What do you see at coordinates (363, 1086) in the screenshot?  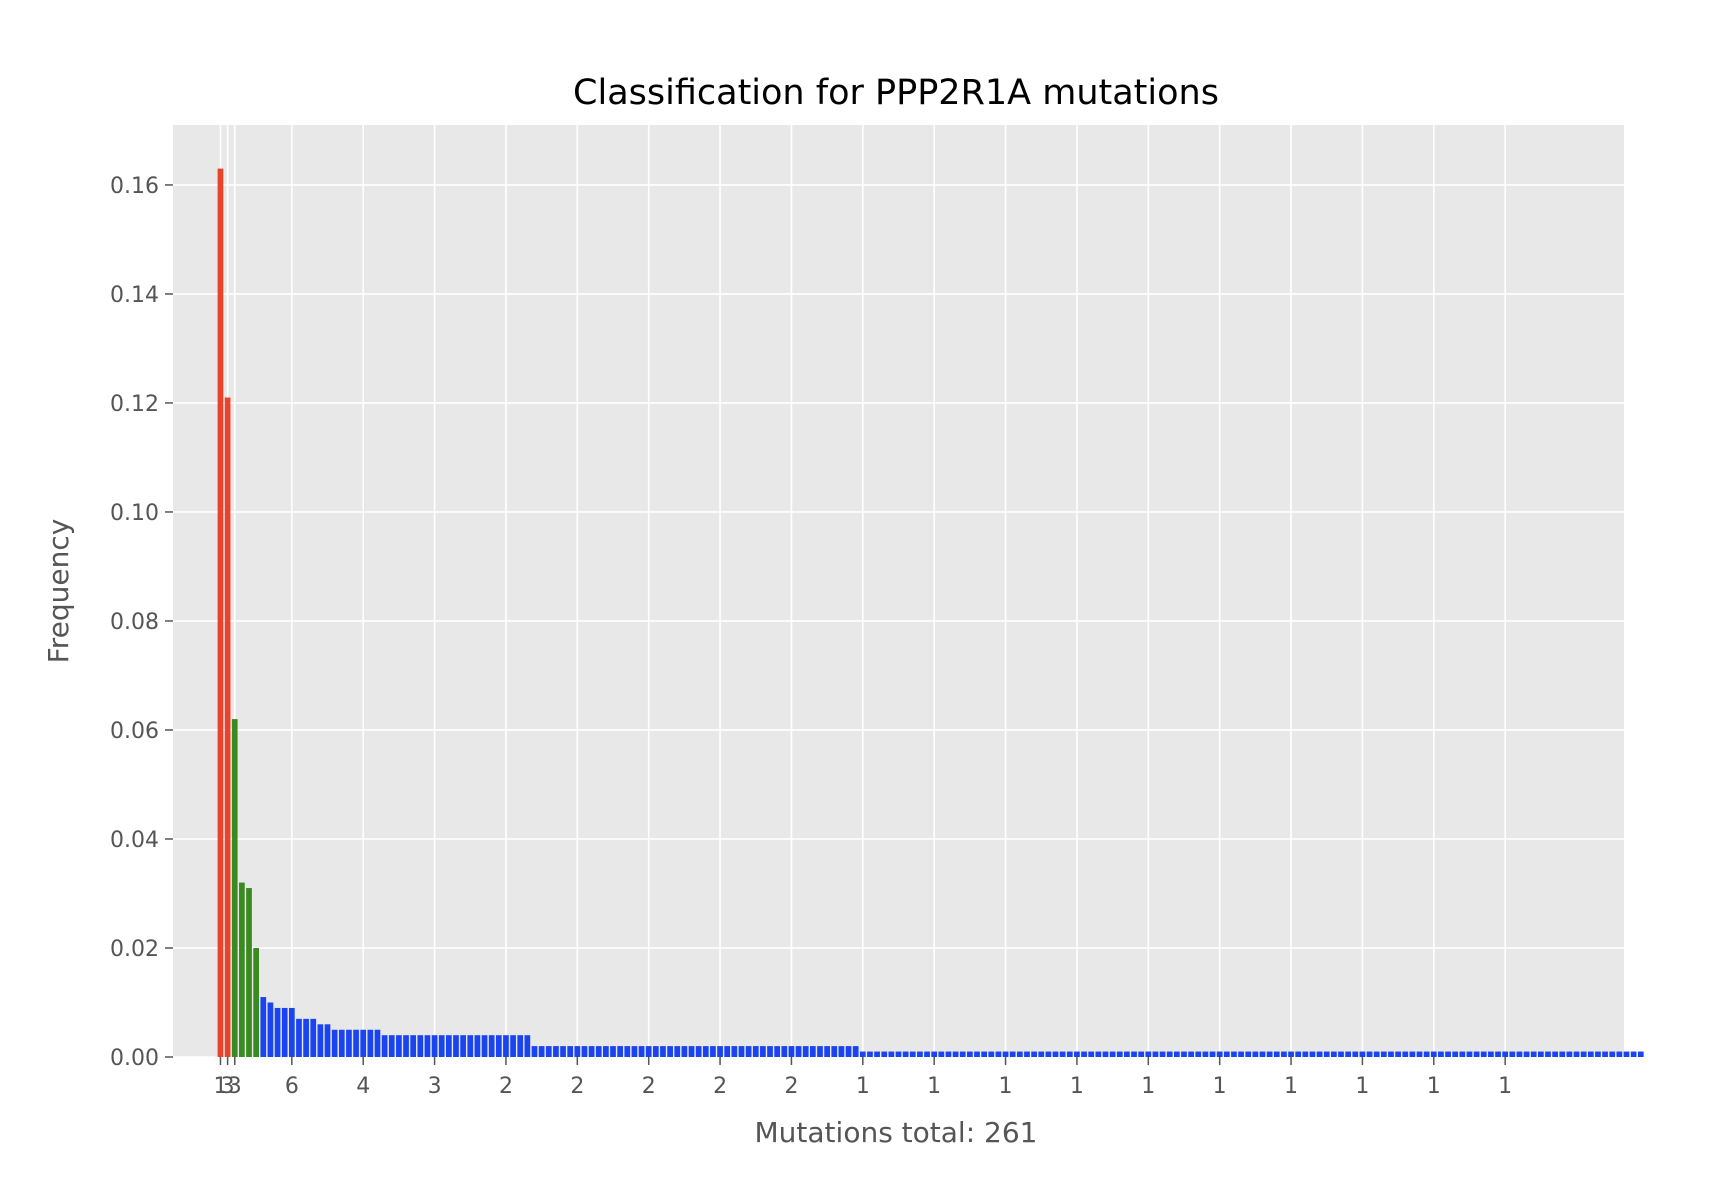 I see `x-tick-label: 4` at bounding box center [363, 1086].